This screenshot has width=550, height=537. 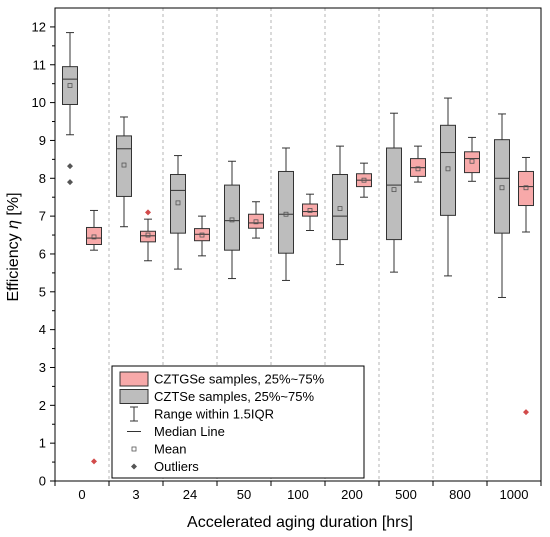 What do you see at coordinates (42, 481) in the screenshot?
I see `y-tick-label: 0` at bounding box center [42, 481].